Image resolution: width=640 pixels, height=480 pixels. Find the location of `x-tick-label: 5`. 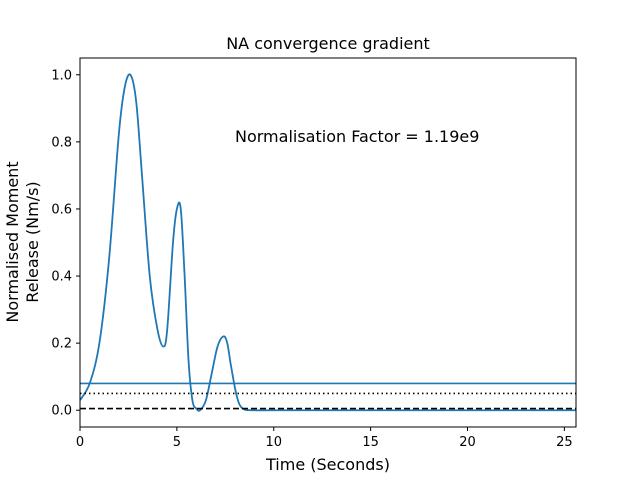

x-tick-label: 5 is located at coordinates (177, 442).